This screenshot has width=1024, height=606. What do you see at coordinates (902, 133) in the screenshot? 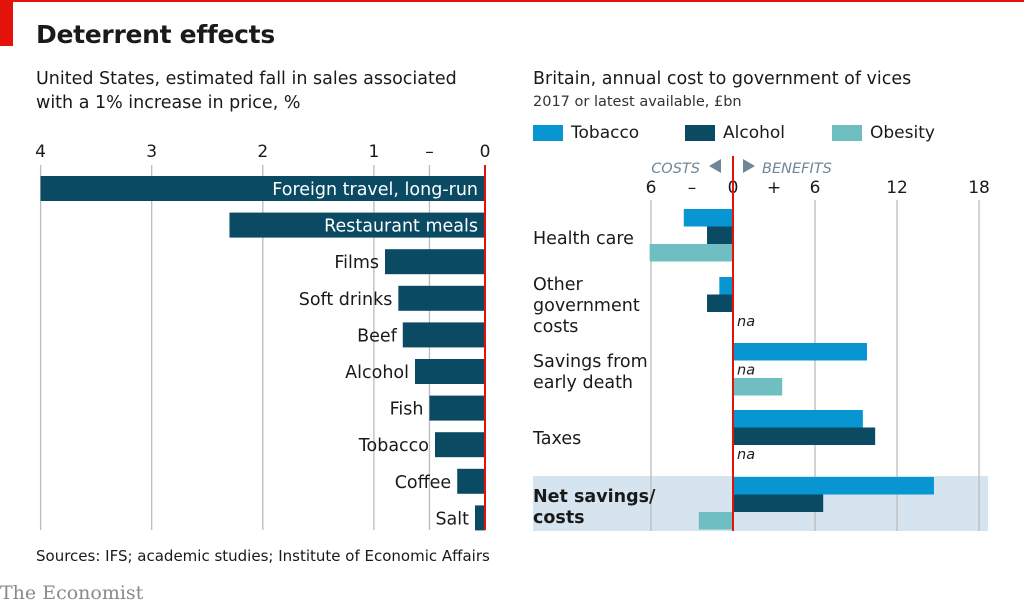
I see `legend-label-obesity: Obesity` at bounding box center [902, 133].